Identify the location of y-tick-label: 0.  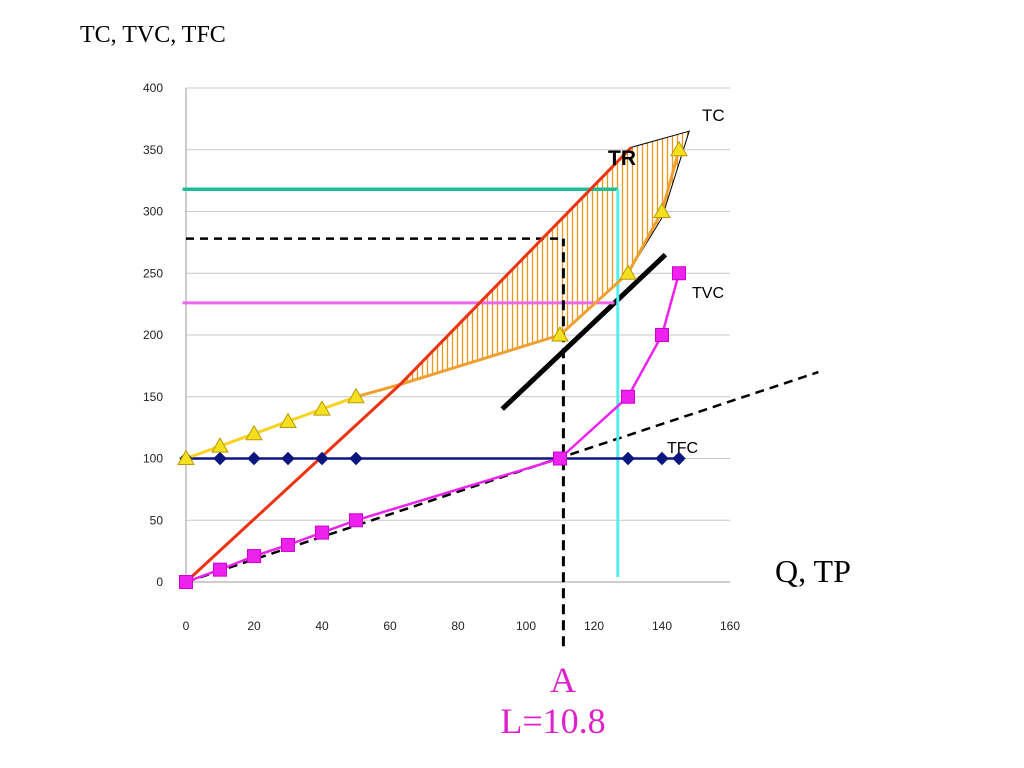
(159, 582).